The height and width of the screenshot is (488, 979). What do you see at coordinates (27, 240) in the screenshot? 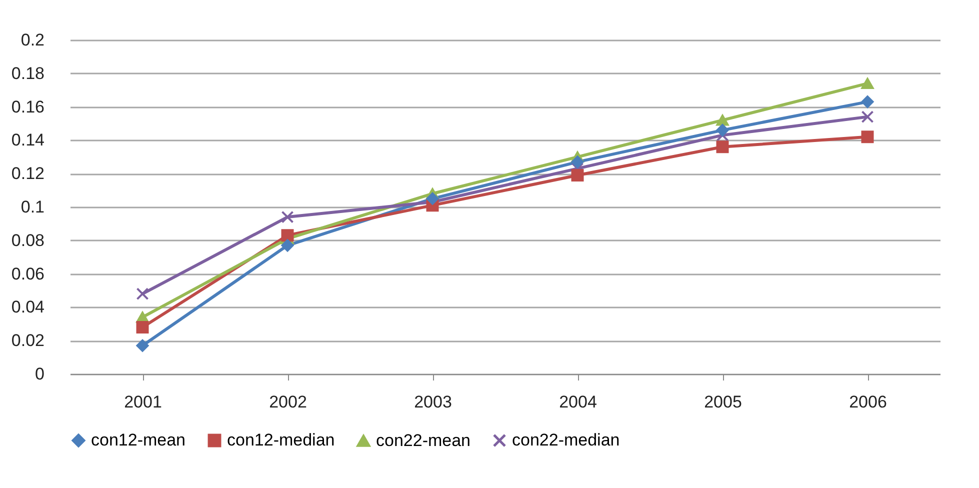
I see `y-tick-label: 0.08` at bounding box center [27, 240].